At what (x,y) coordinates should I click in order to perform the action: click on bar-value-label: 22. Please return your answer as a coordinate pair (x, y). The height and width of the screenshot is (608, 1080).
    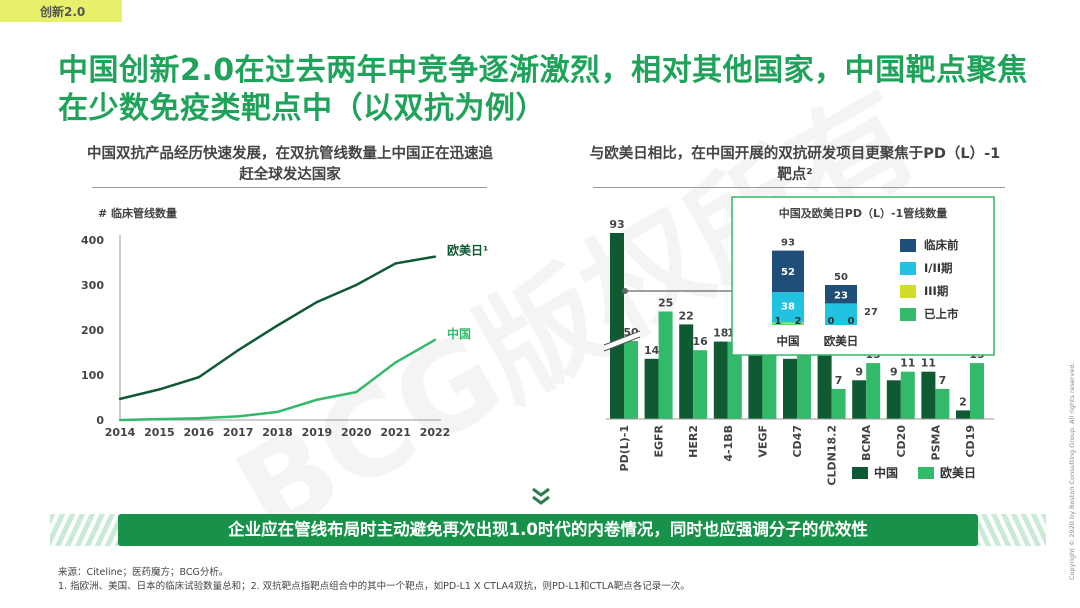
    Looking at the image, I should click on (686, 315).